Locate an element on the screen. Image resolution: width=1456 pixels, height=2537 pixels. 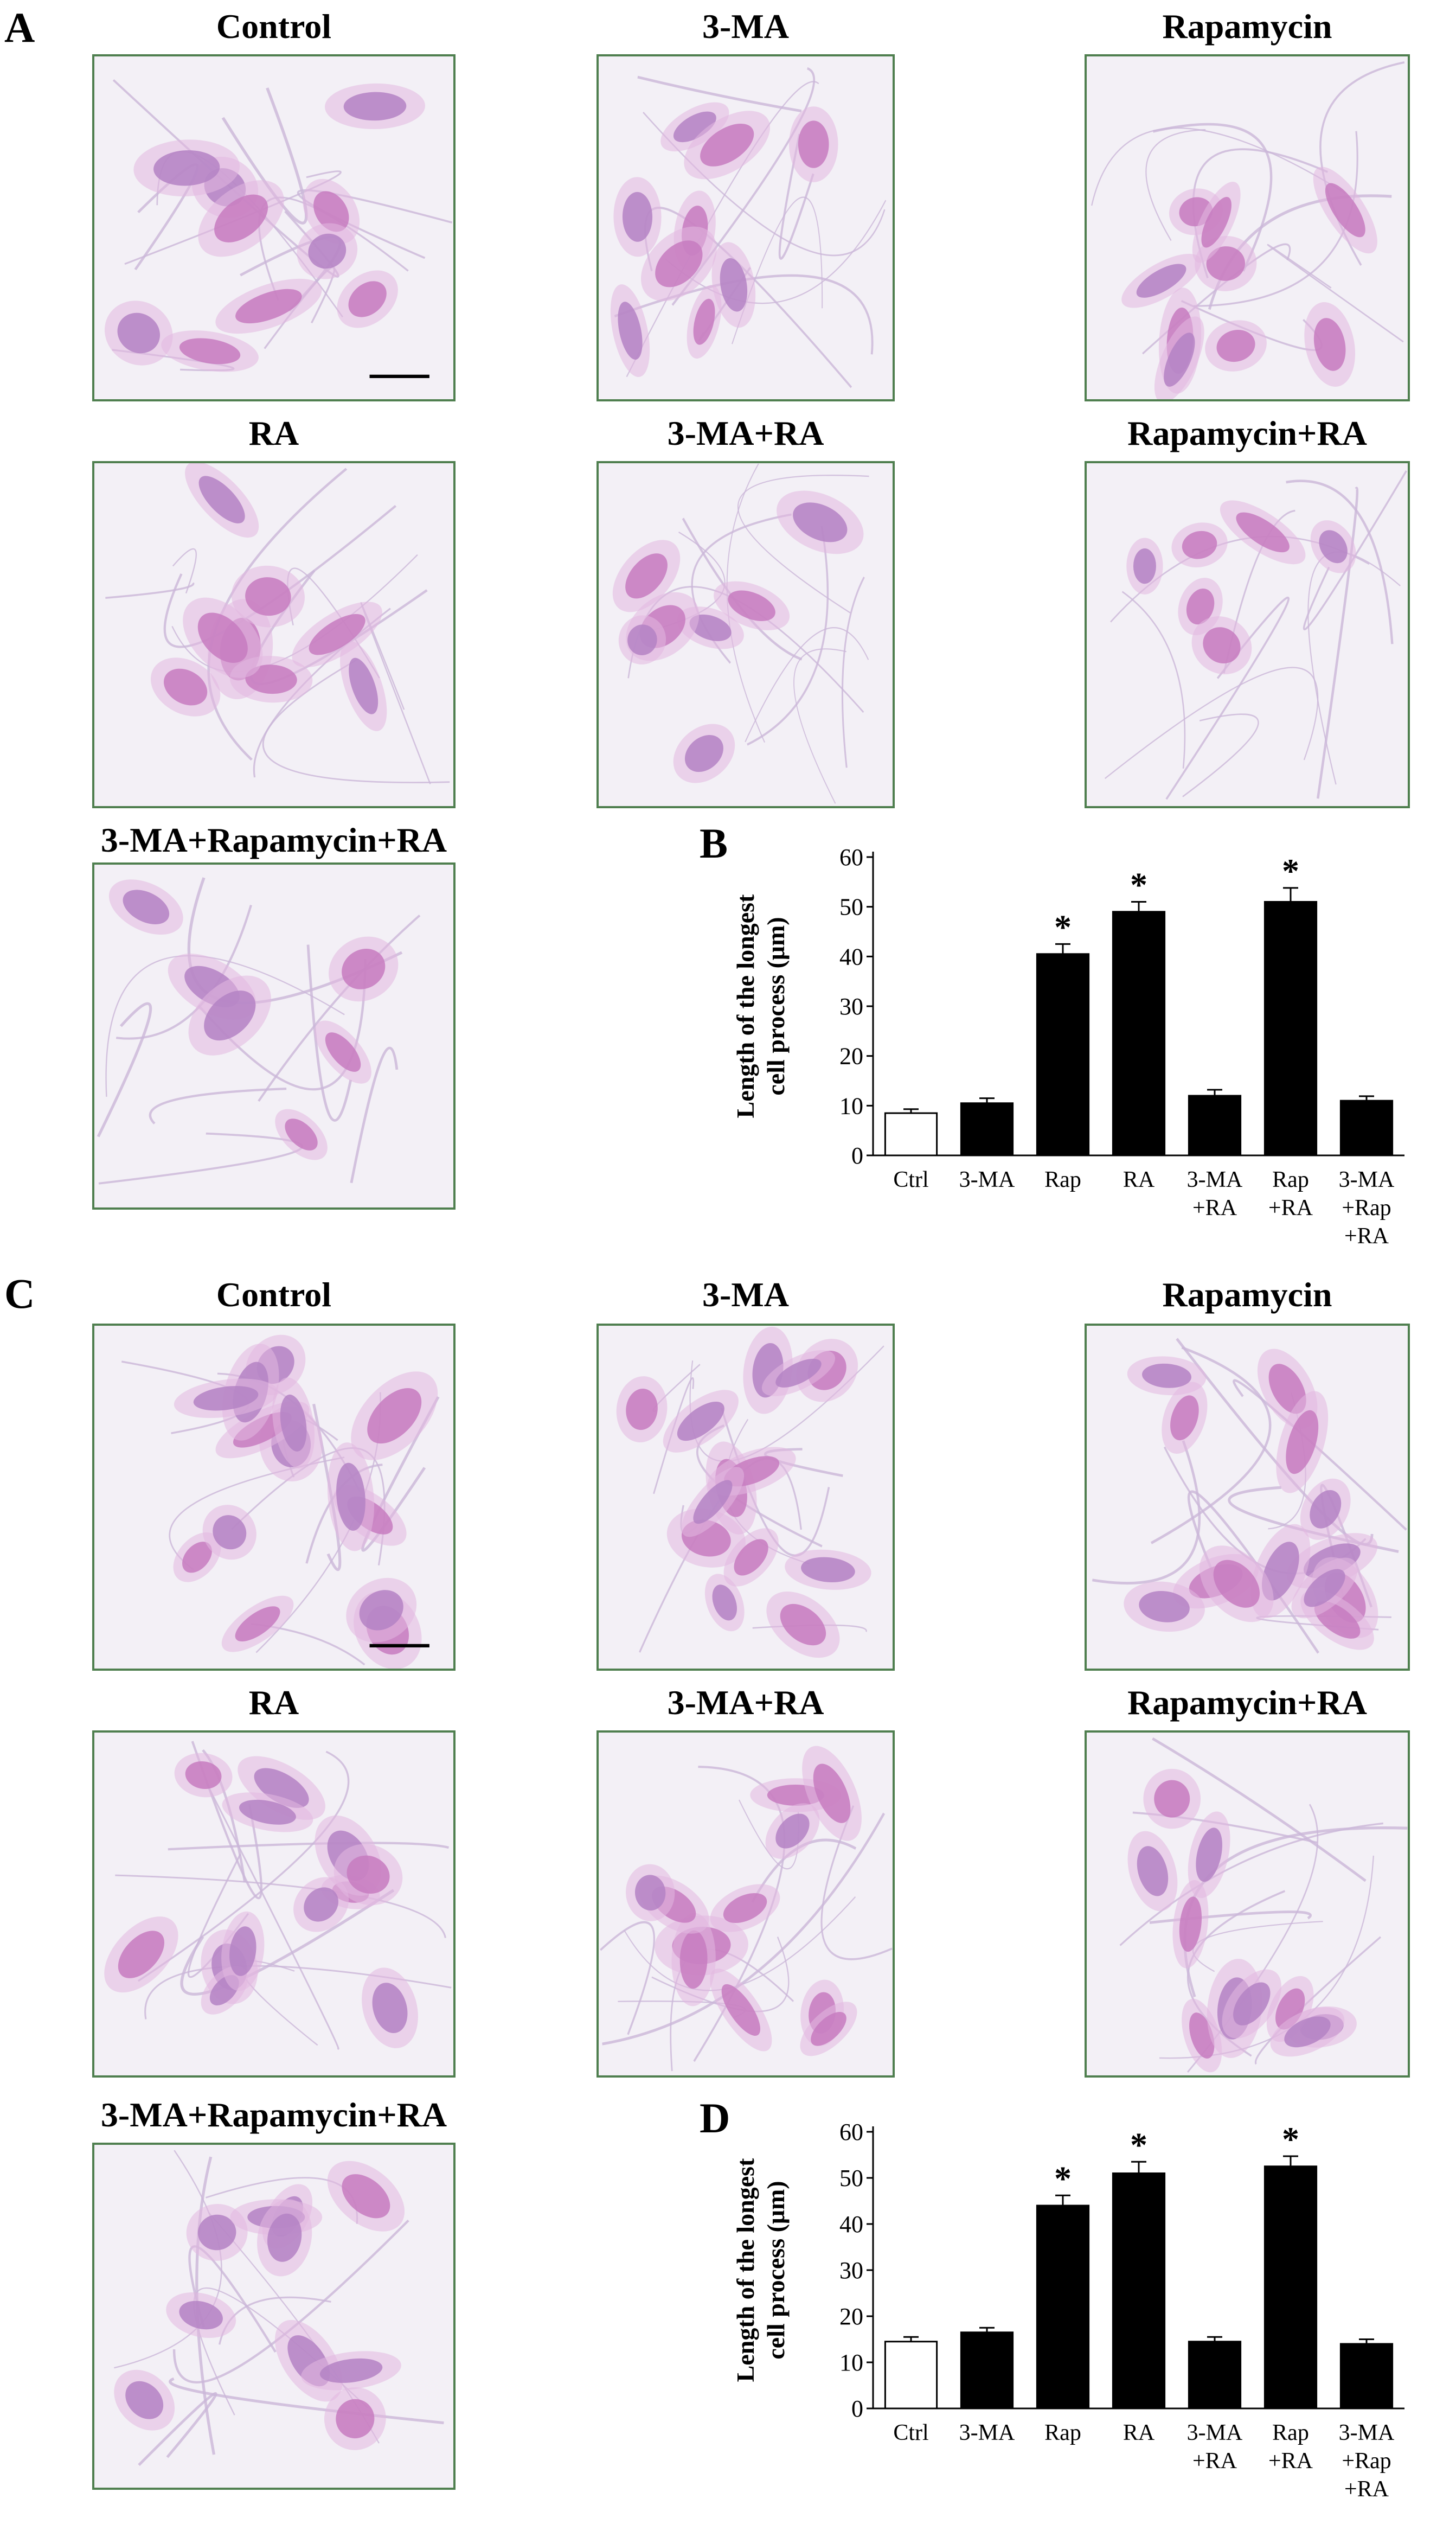
panel-letter-d: D is located at coordinates (715, 2118).